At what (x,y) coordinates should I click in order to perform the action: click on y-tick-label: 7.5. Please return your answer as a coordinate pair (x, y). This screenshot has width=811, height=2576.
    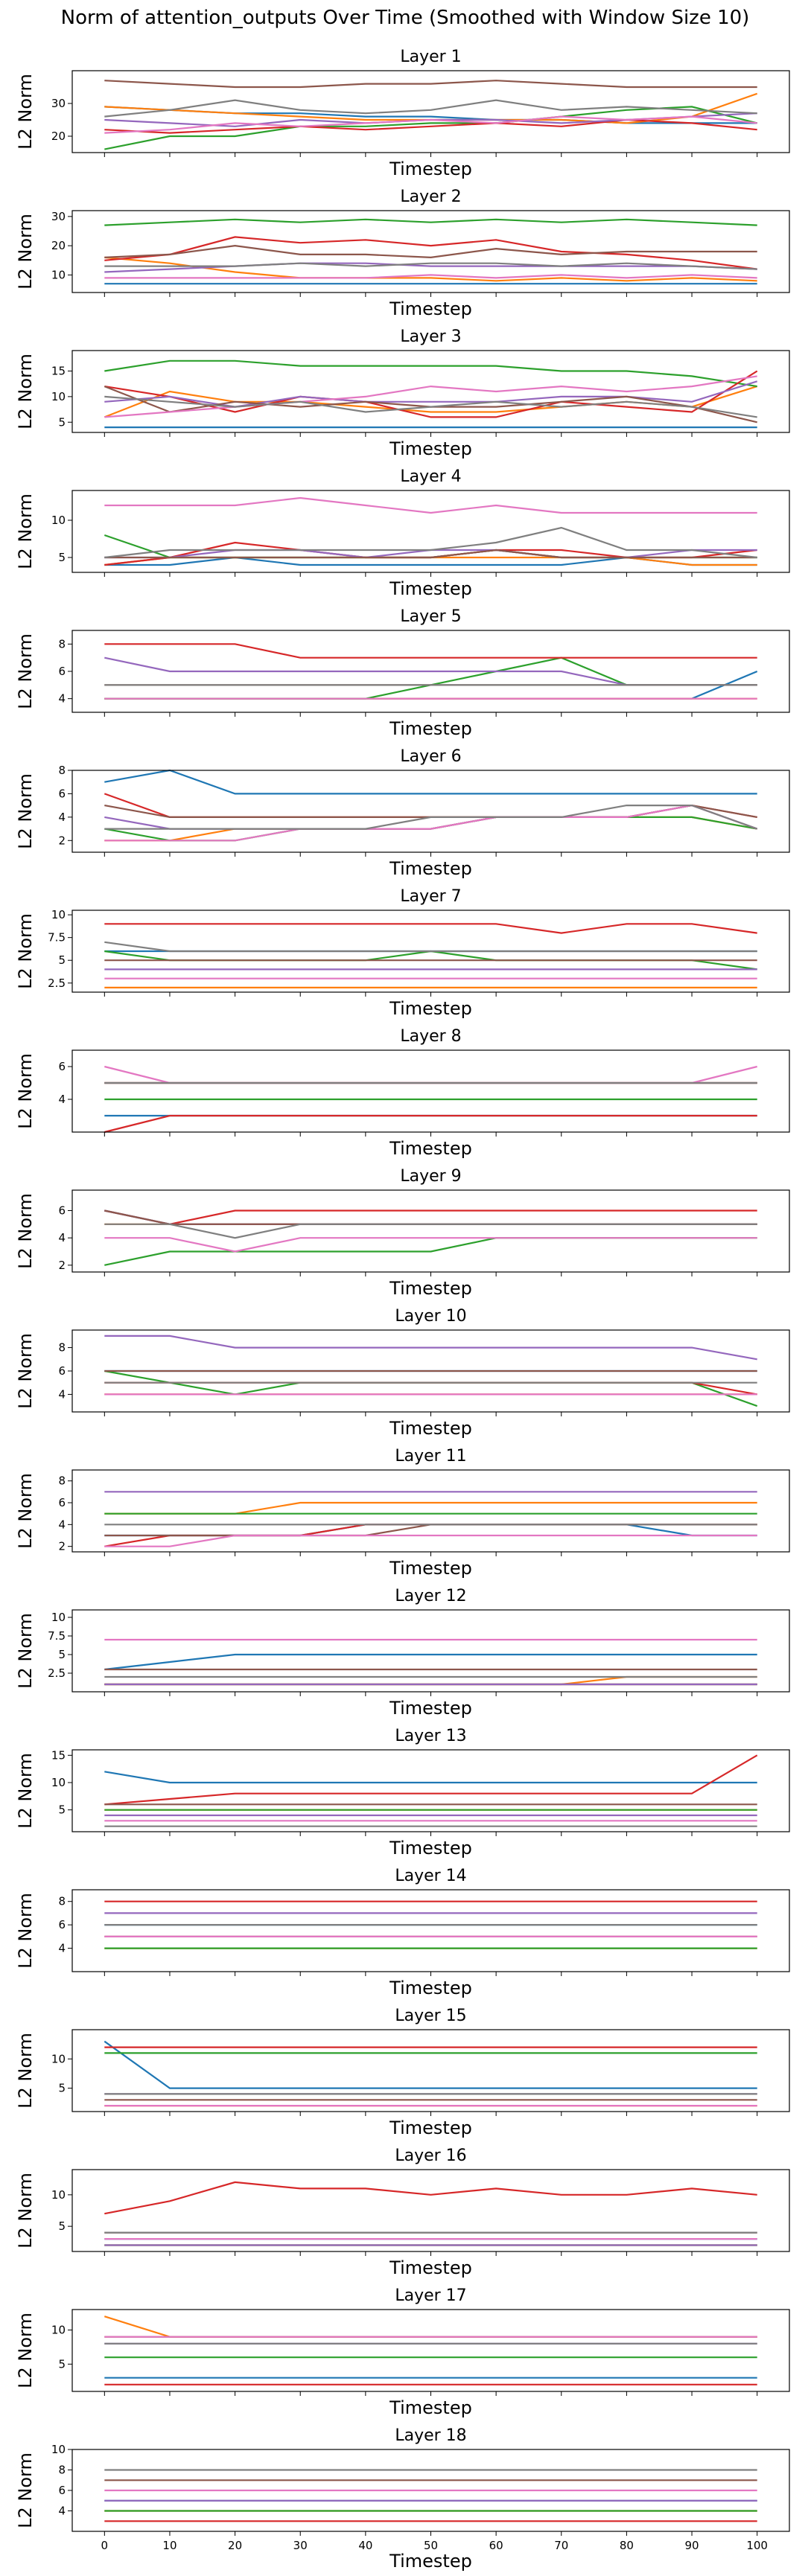
    Looking at the image, I should click on (57, 938).